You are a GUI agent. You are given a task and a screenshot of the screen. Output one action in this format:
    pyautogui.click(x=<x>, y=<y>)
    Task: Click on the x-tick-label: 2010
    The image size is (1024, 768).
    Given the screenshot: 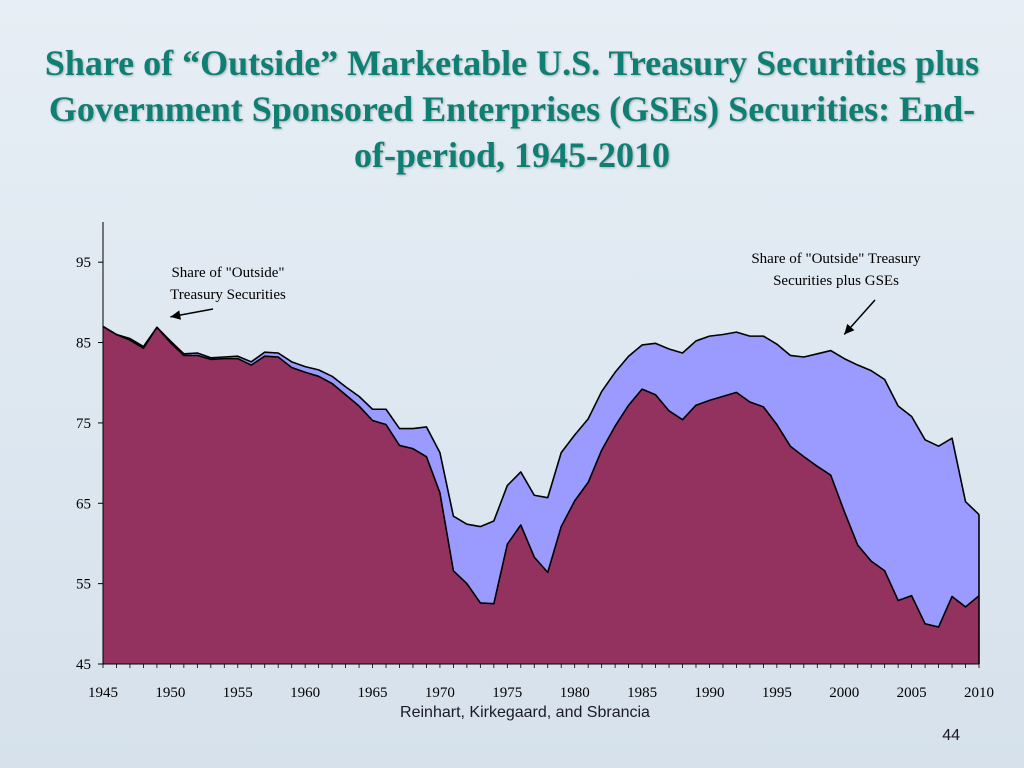 What is the action you would take?
    pyautogui.click(x=979, y=693)
    